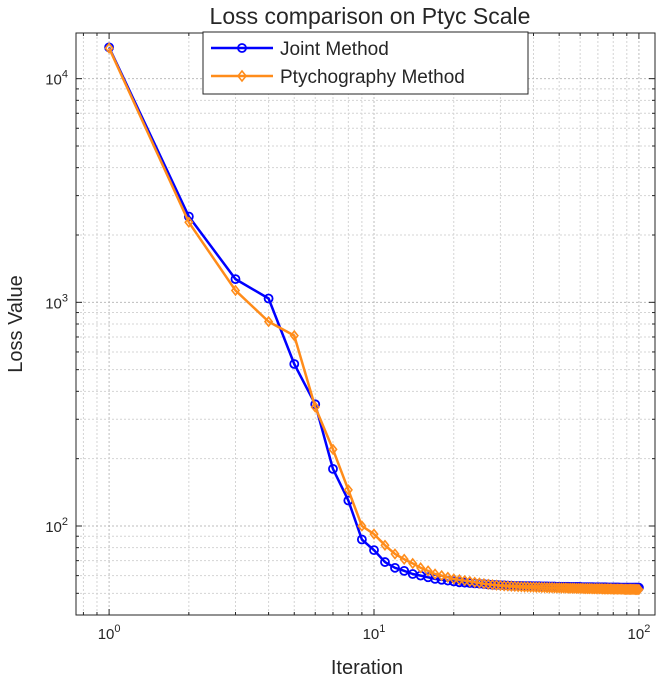 Image resolution: width=661 pixels, height=679 pixels. I want to click on legend-marker-ptychography, so click(242, 76).